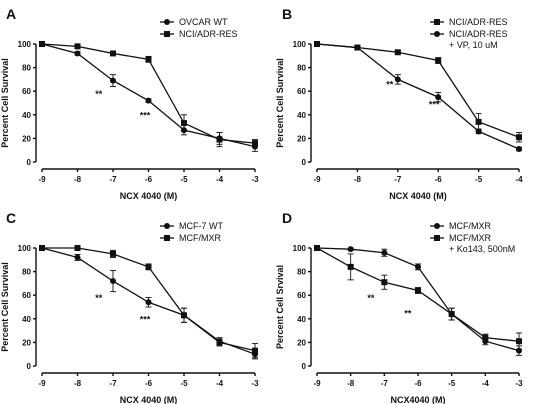 The height and width of the screenshot is (404, 550). What do you see at coordinates (287, 218) in the screenshot?
I see `panel-letter: D` at bounding box center [287, 218].